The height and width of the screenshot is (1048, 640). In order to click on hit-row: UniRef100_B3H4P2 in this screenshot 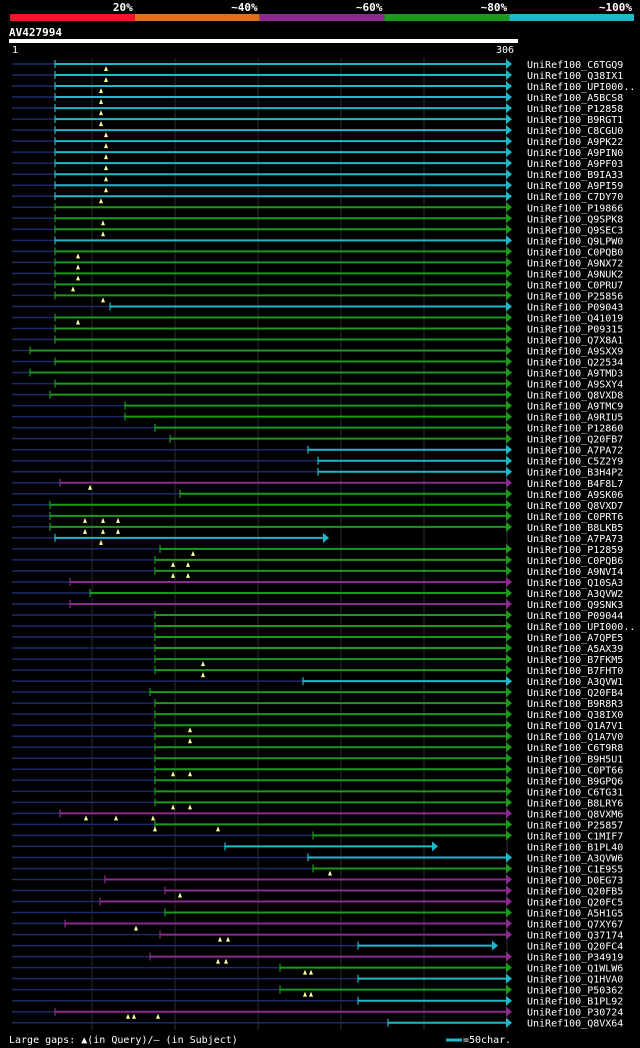, I will do `click(317, 472)`.